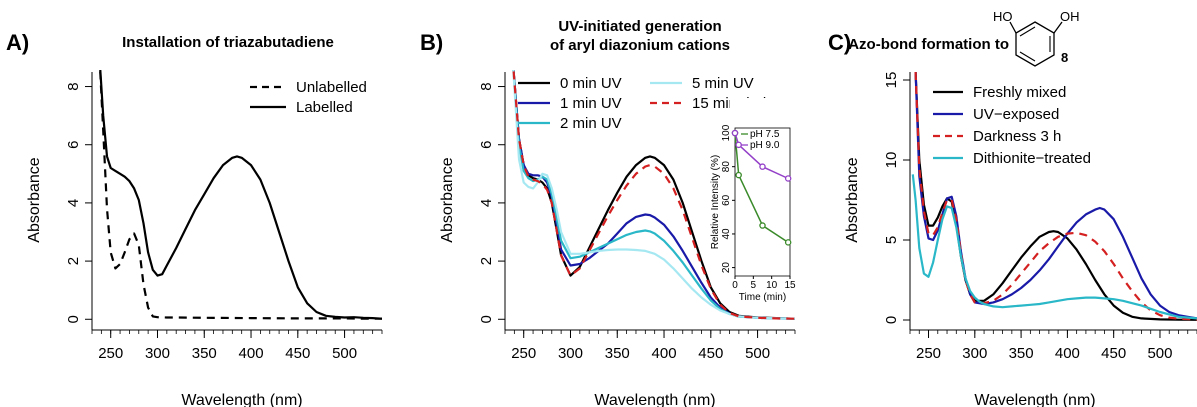  What do you see at coordinates (891, 80) in the screenshot?
I see `panel-c-y-tick-label: 15` at bounding box center [891, 80].